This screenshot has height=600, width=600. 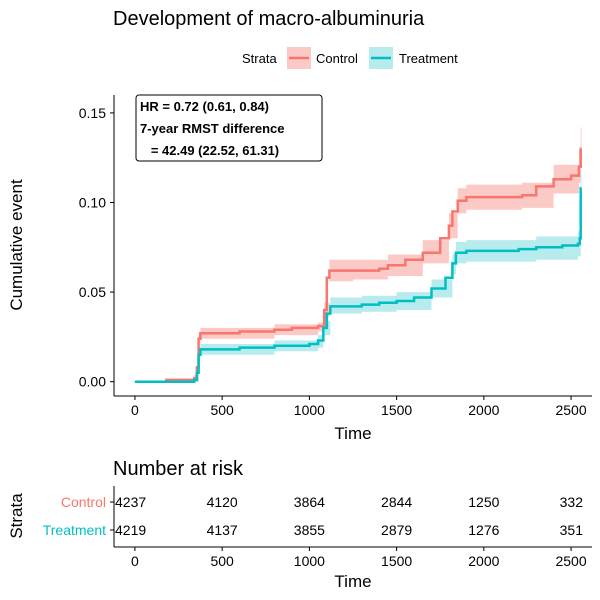 What do you see at coordinates (209, 150) in the screenshot?
I see `annotation-line-3: = 42.49 (22.52, 61.31)` at bounding box center [209, 150].